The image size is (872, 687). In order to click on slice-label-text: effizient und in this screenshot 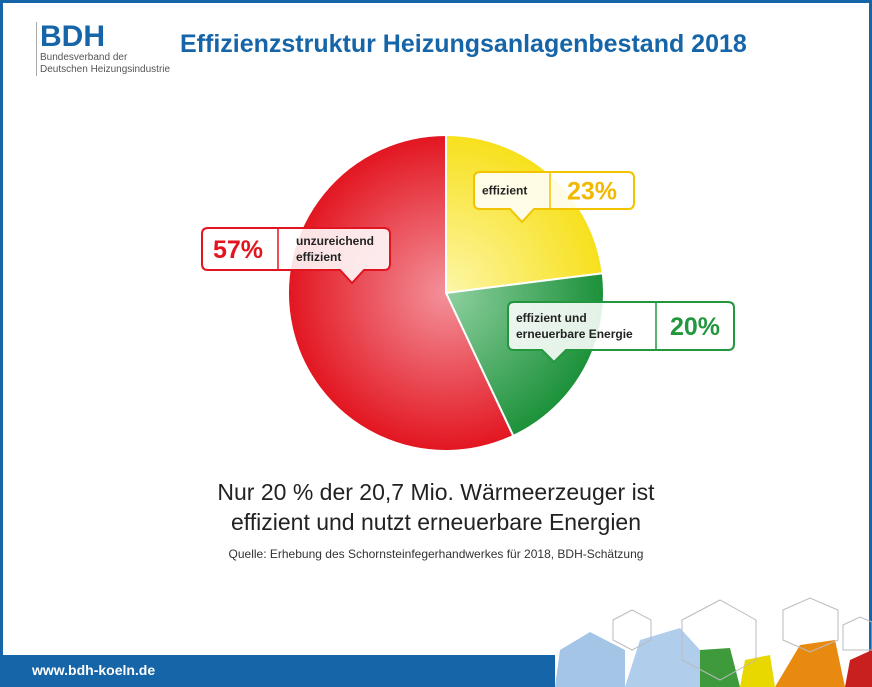, I will do `click(551, 318)`.